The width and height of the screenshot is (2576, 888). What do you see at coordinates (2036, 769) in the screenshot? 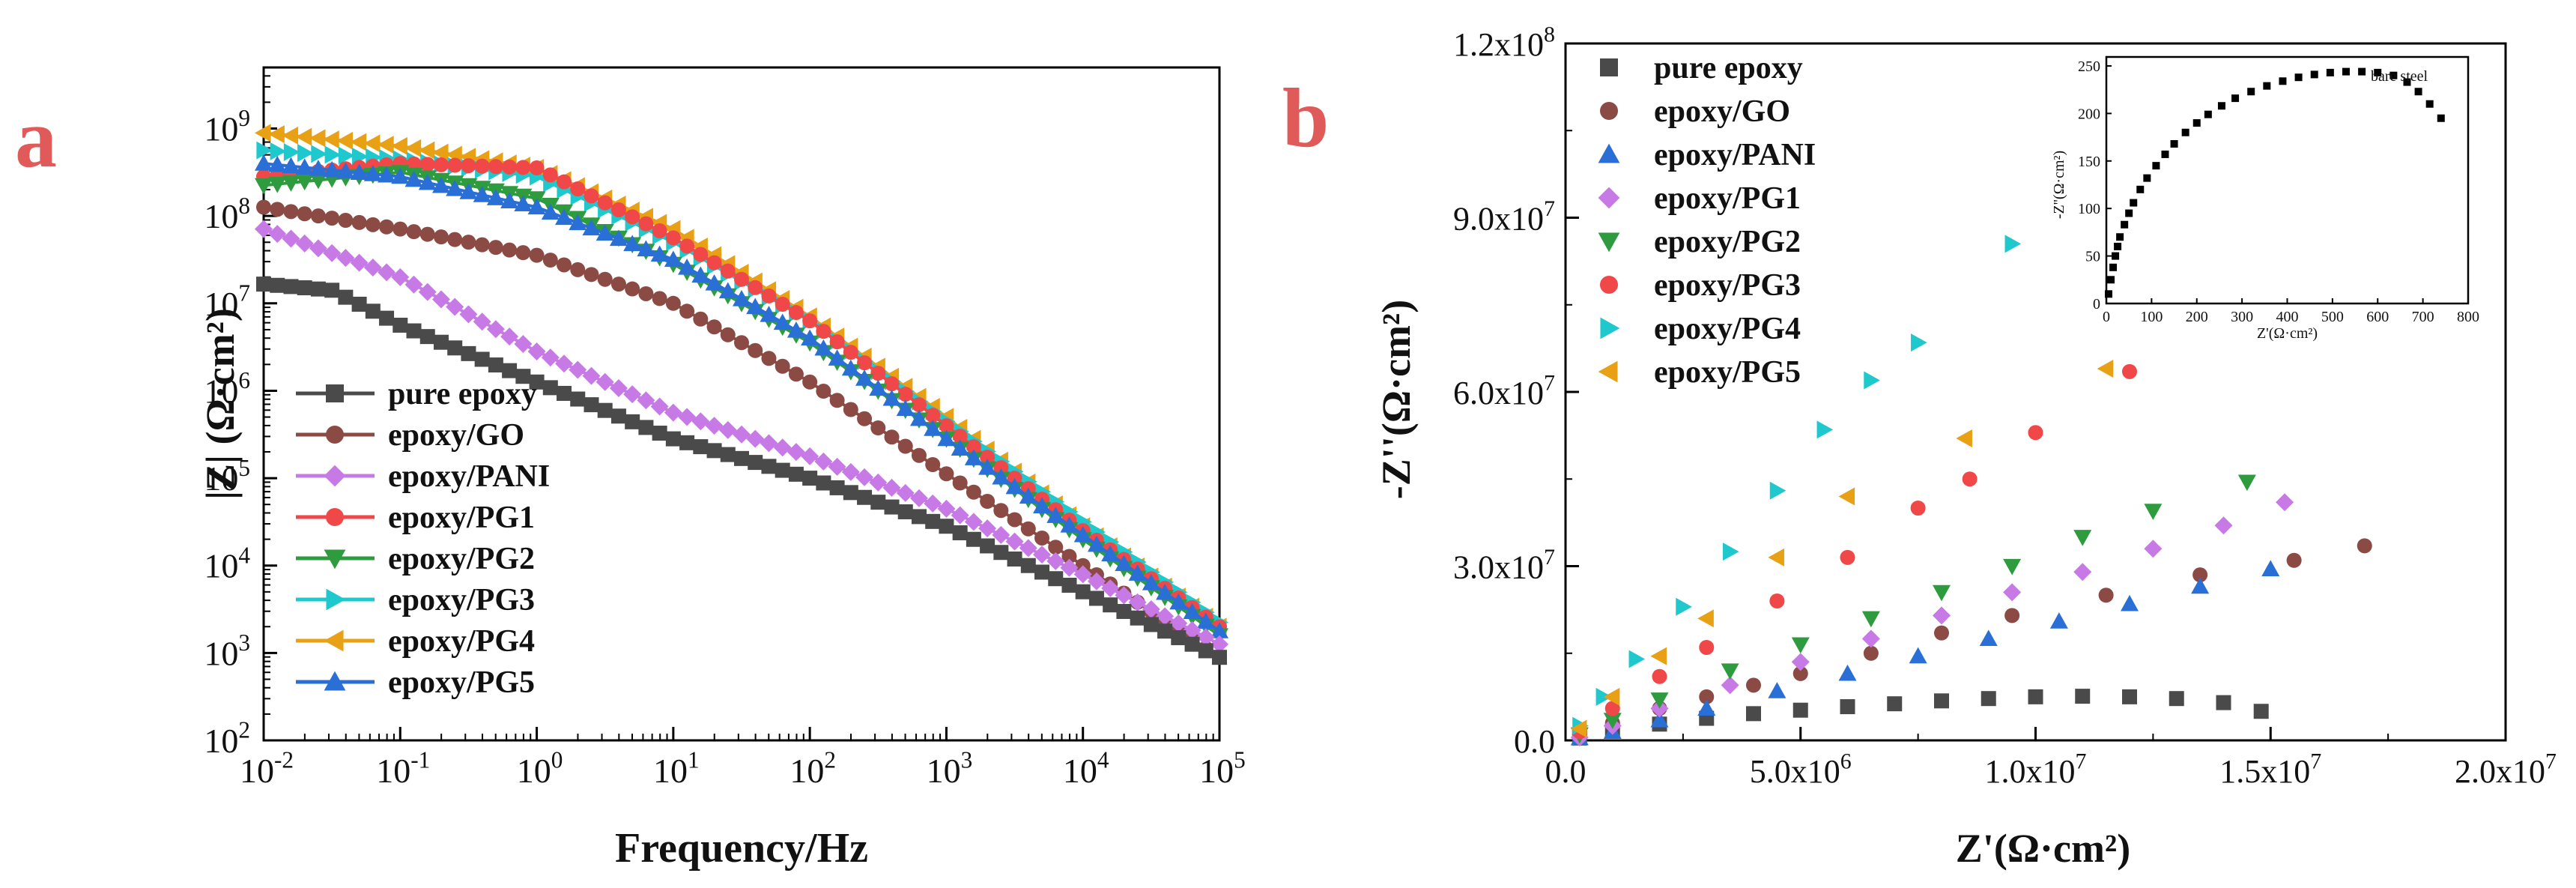
I see `x-tick-label: 1.0x10⁷` at bounding box center [2036, 769].